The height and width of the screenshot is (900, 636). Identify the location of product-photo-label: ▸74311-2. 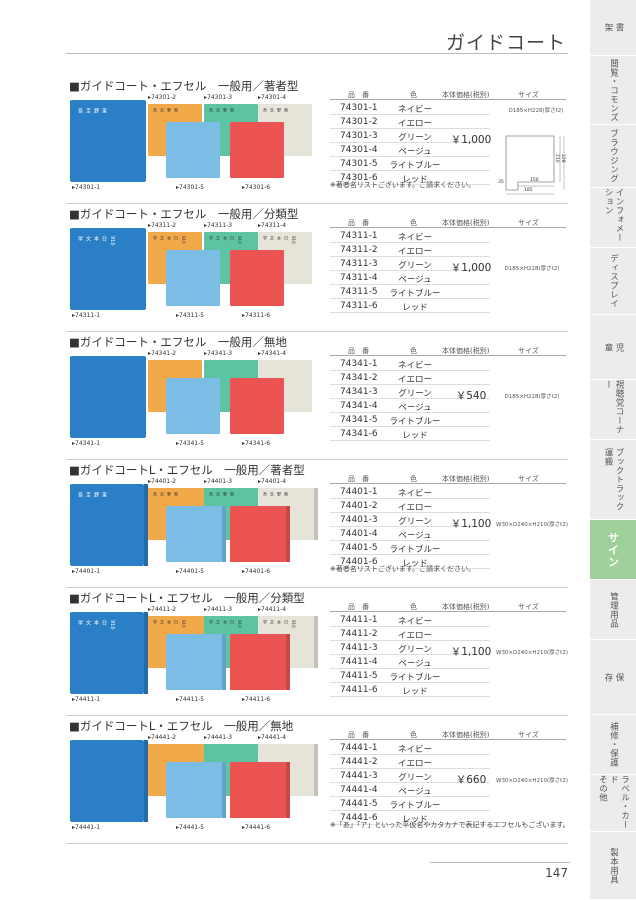
(162, 225).